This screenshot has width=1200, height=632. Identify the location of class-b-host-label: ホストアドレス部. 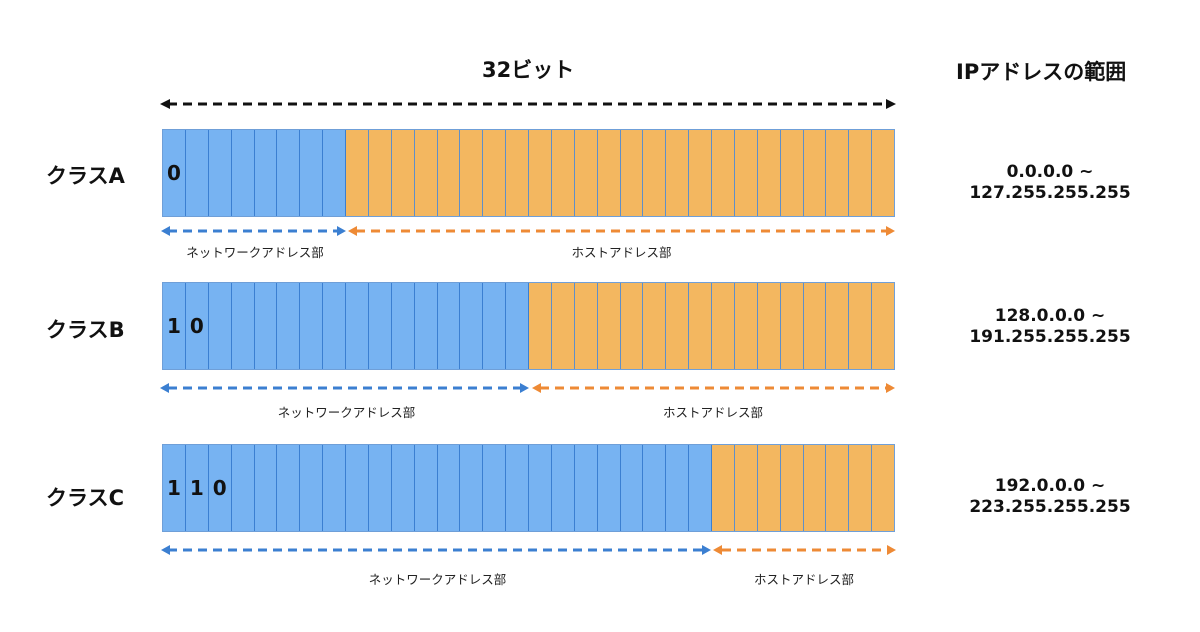
(712, 412).